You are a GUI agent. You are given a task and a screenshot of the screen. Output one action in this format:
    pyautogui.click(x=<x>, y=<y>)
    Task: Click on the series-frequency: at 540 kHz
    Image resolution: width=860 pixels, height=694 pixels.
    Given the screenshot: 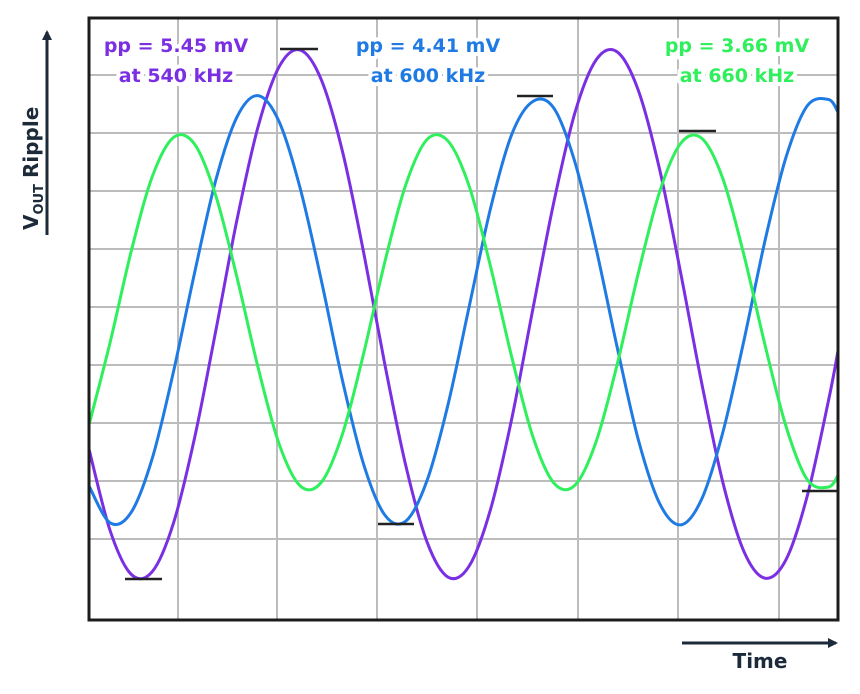 What is the action you would take?
    pyautogui.click(x=176, y=76)
    